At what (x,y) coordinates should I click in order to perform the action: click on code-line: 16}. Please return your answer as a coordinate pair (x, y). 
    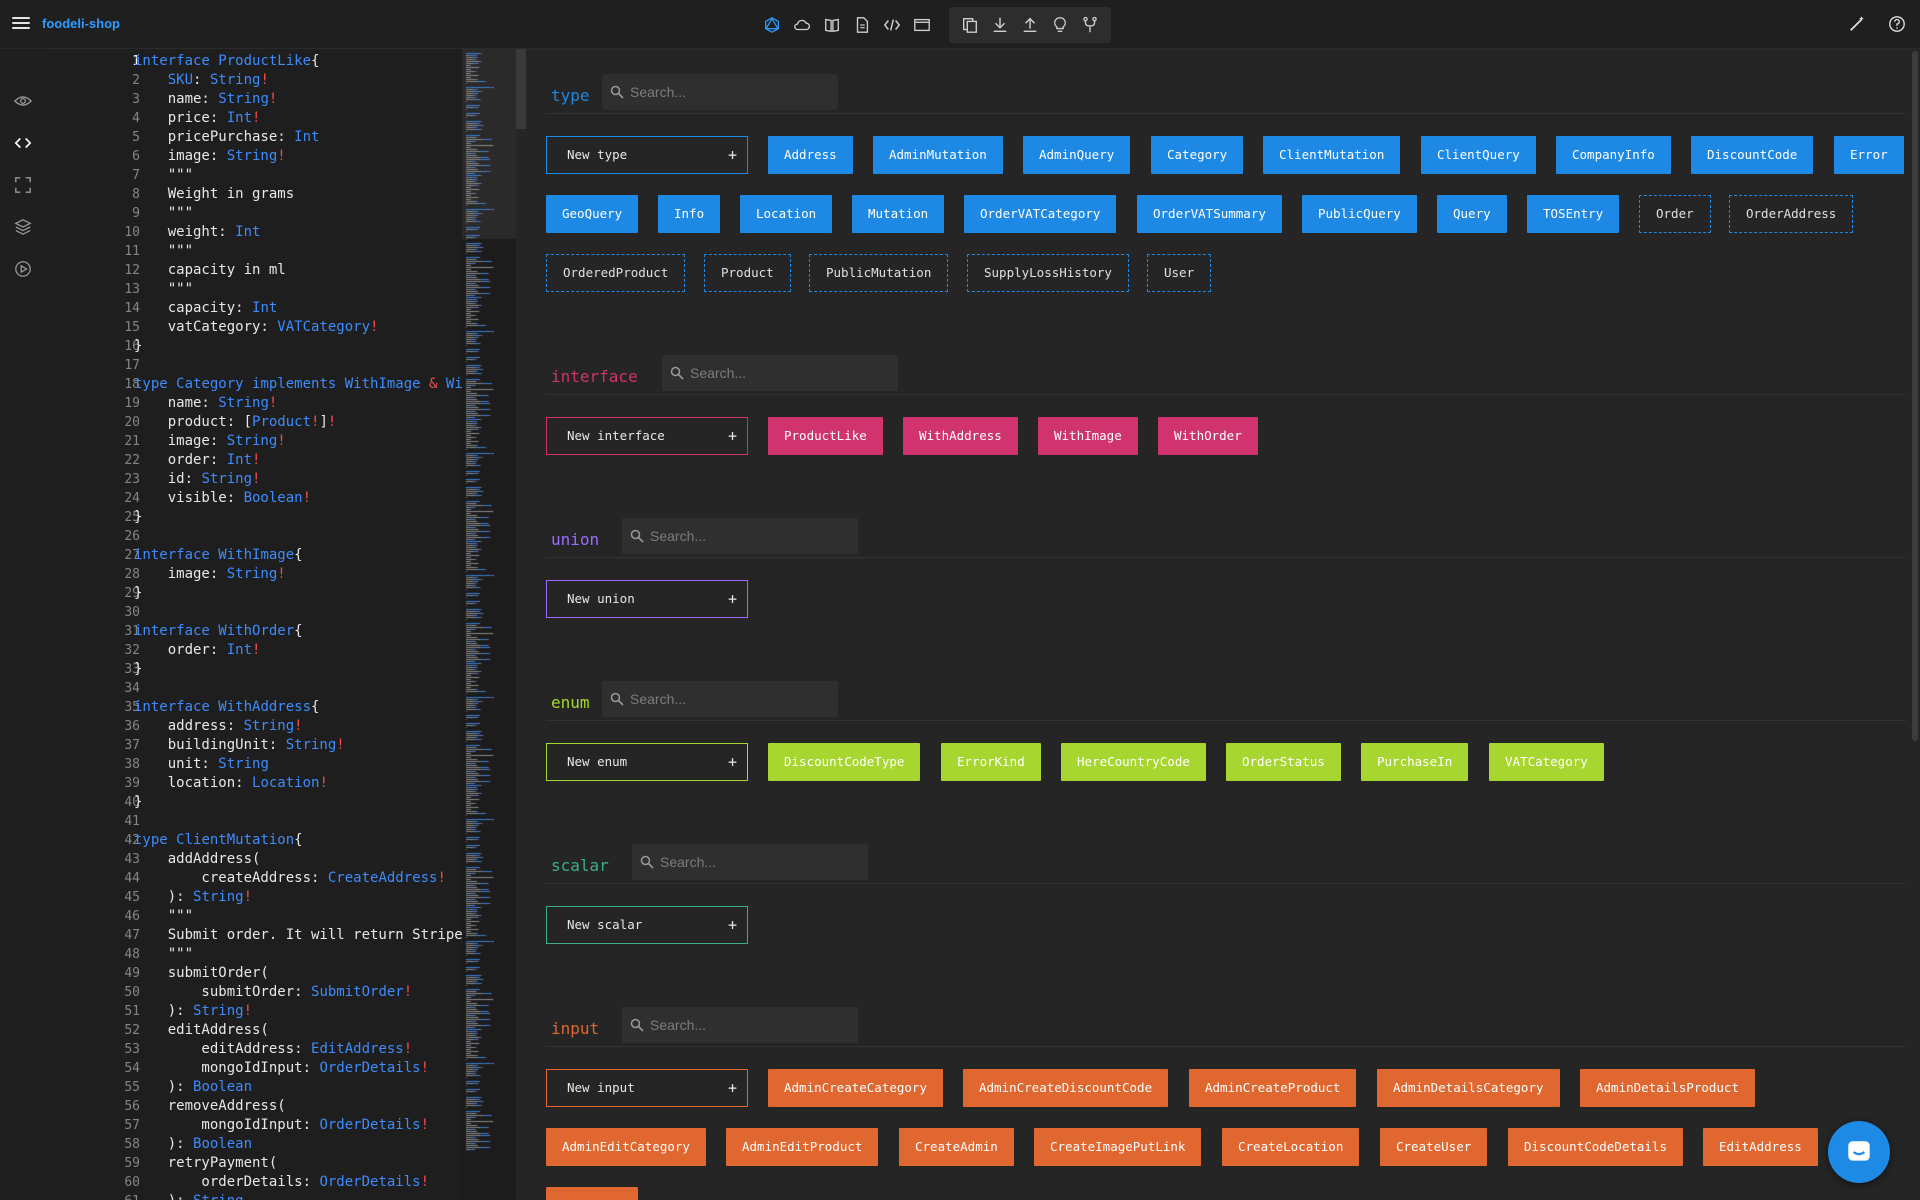
    Looking at the image, I should click on (254, 346).